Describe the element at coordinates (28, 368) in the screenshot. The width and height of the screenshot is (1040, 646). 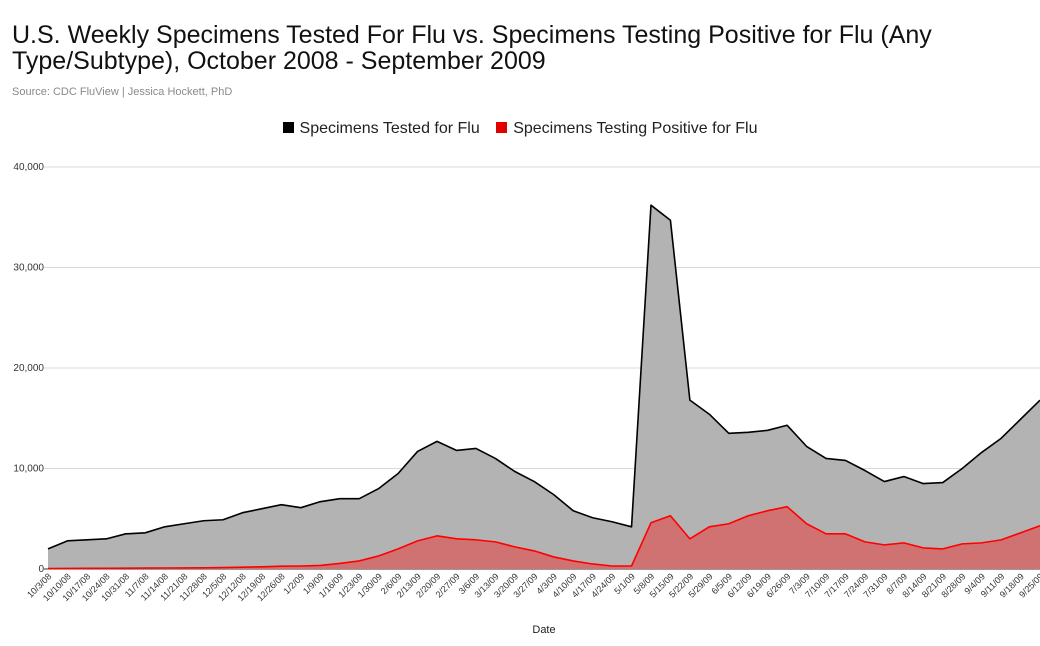
I see `y-tick-label: 20,000` at that location.